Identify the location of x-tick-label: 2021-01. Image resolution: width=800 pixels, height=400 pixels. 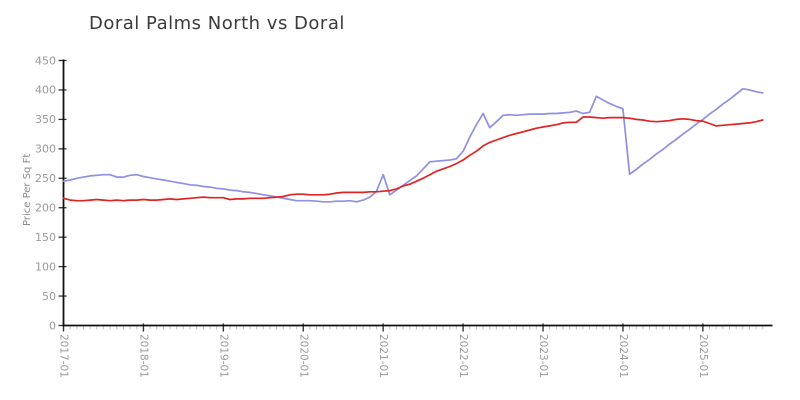
(383, 356).